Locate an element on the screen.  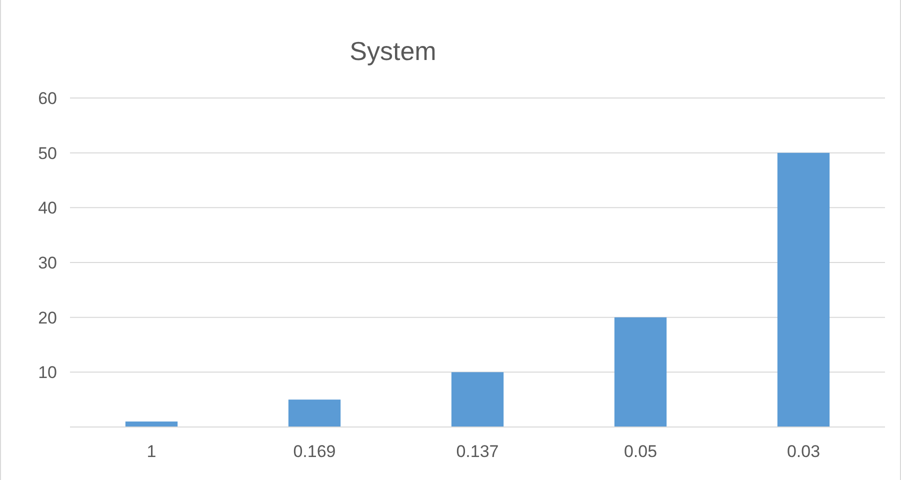
x-tick-label: 0.03 is located at coordinates (803, 451).